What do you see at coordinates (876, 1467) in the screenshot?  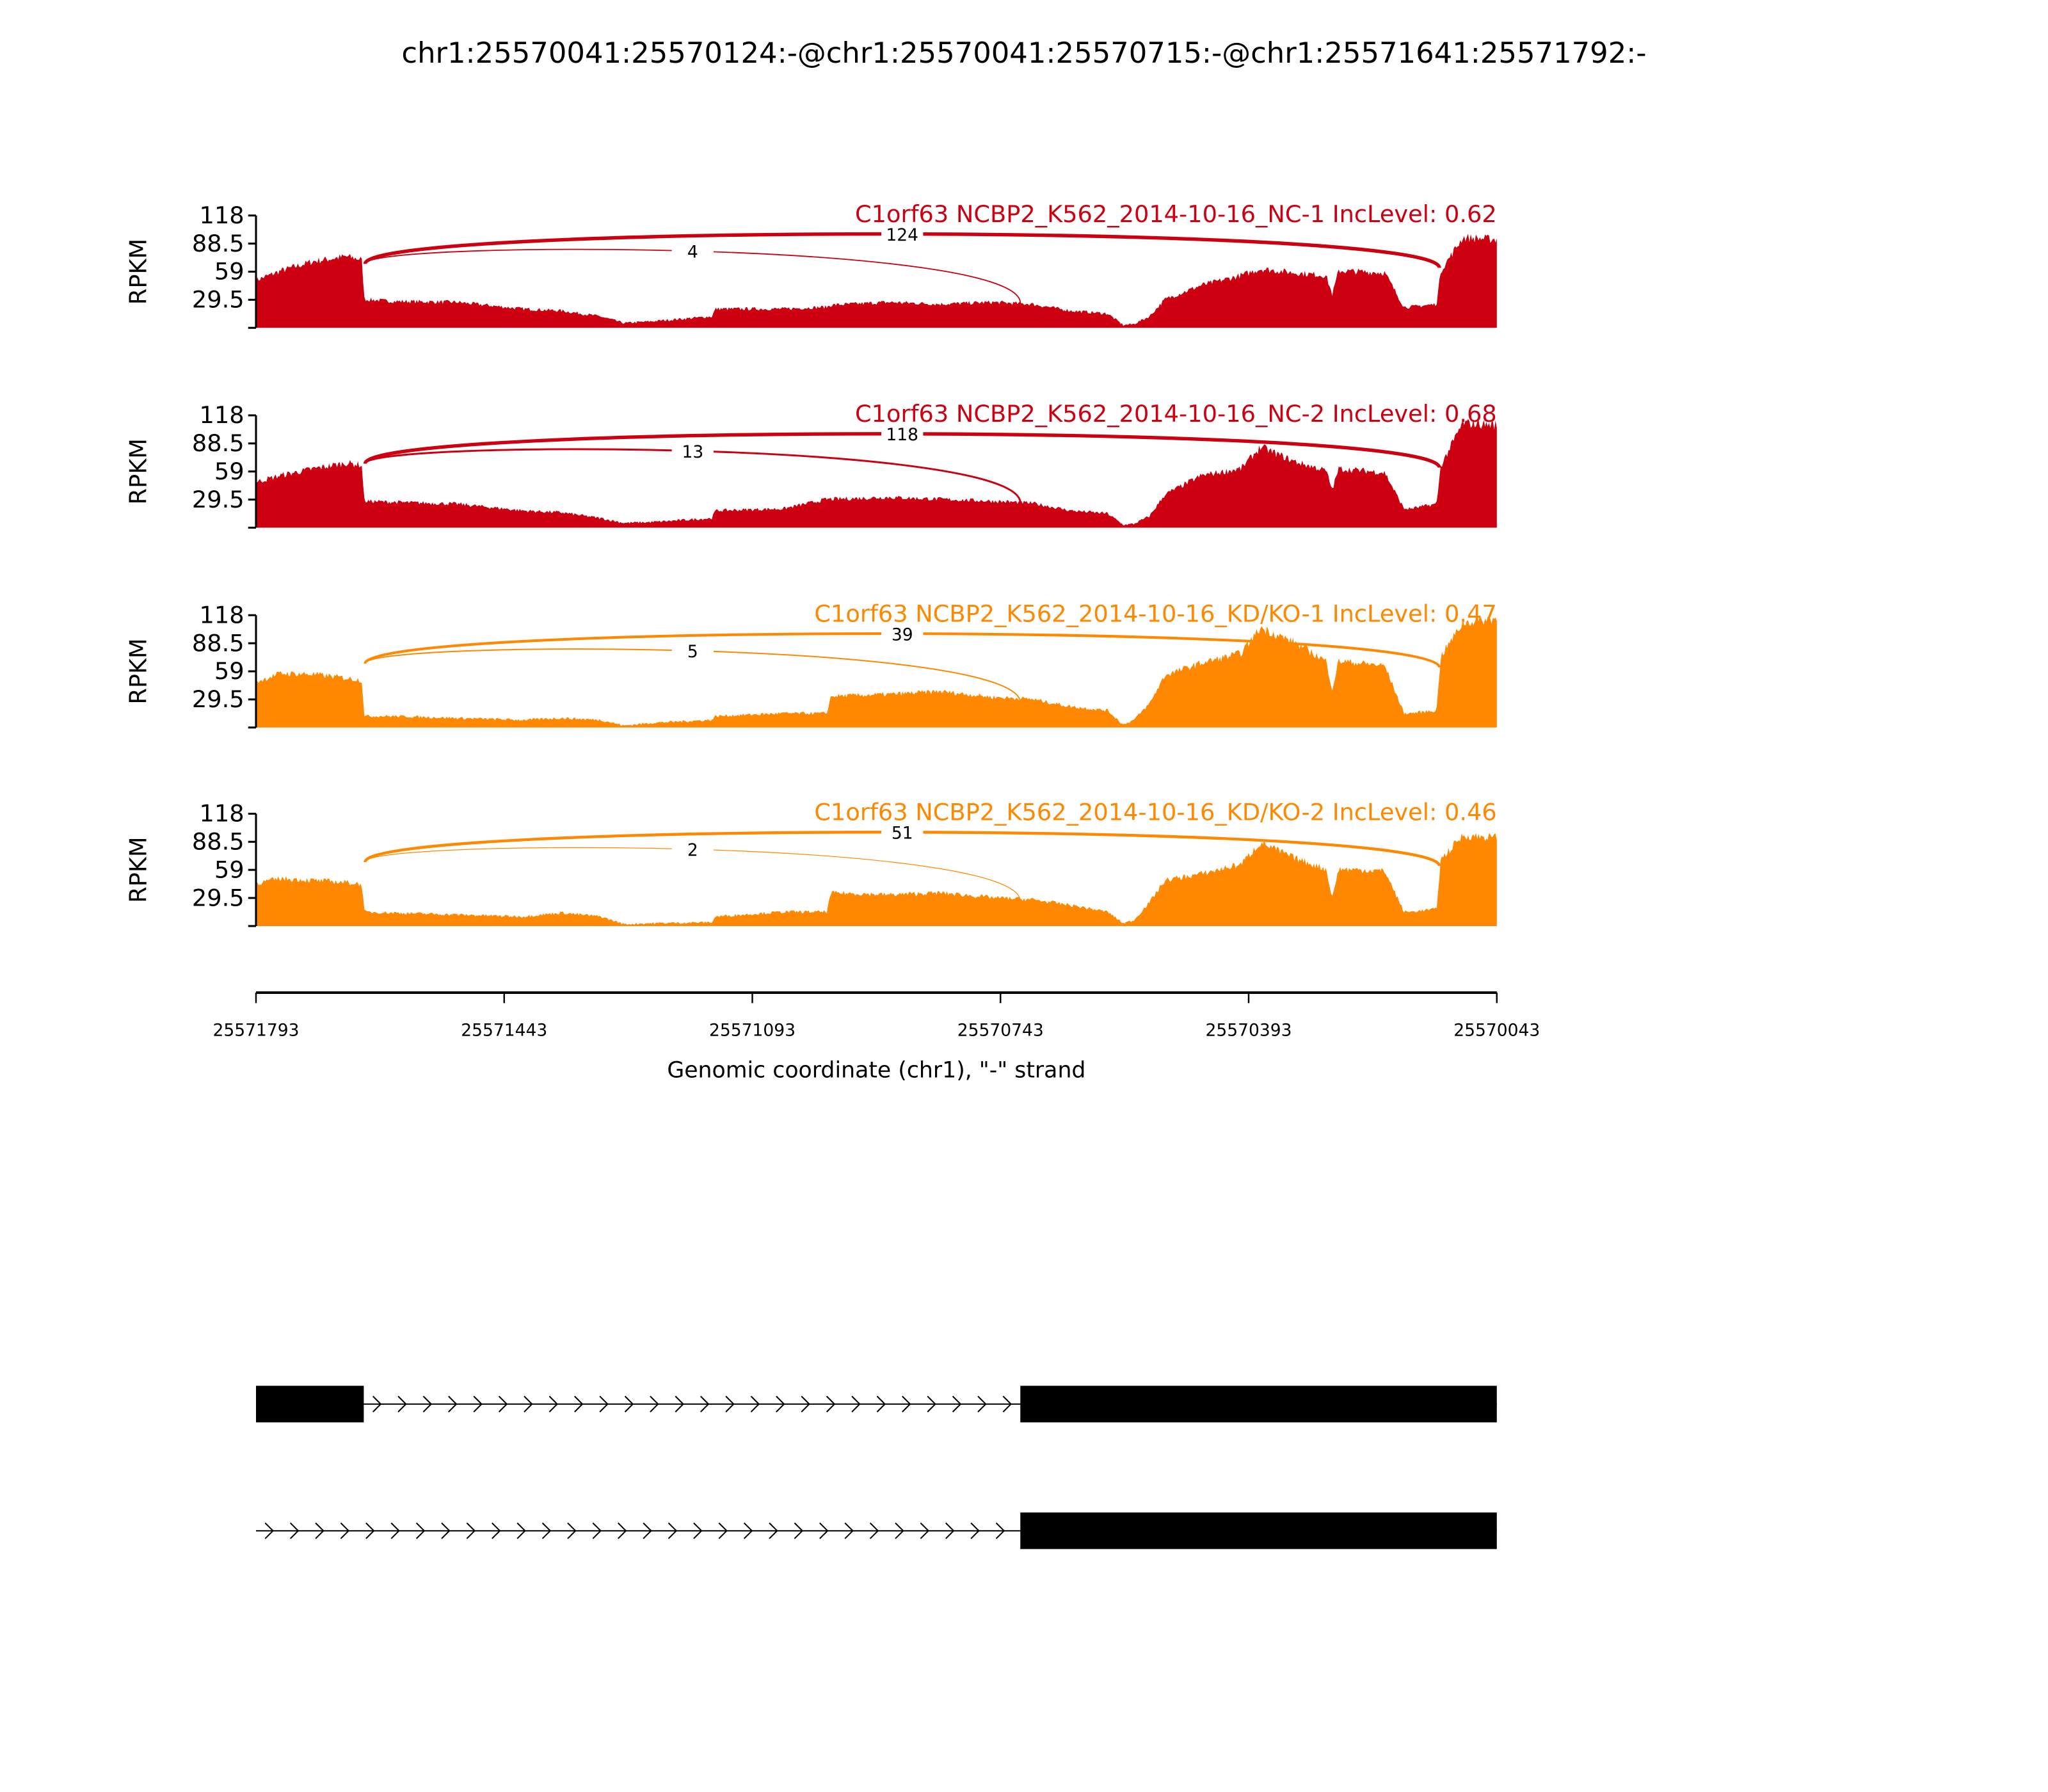 I see `gene-models` at bounding box center [876, 1467].